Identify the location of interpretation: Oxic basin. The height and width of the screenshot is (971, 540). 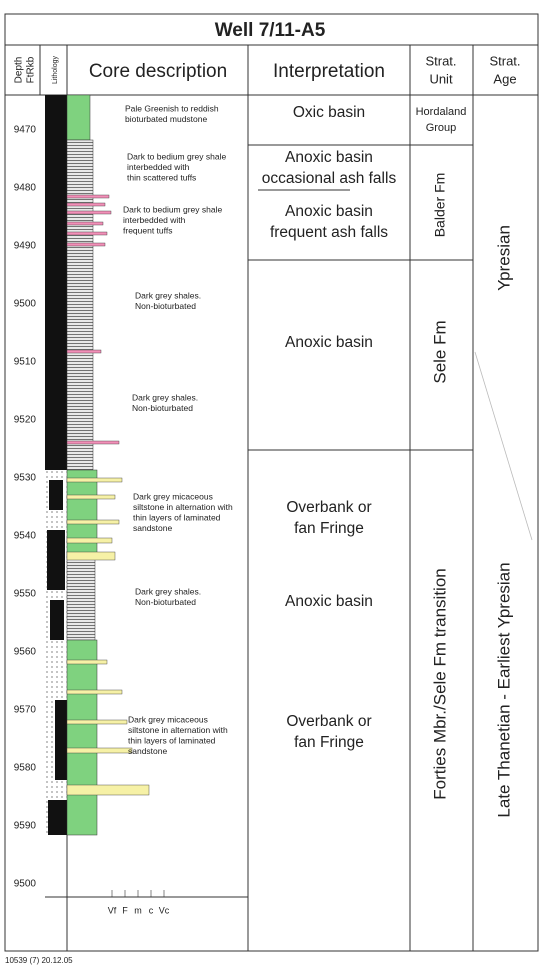
(329, 112).